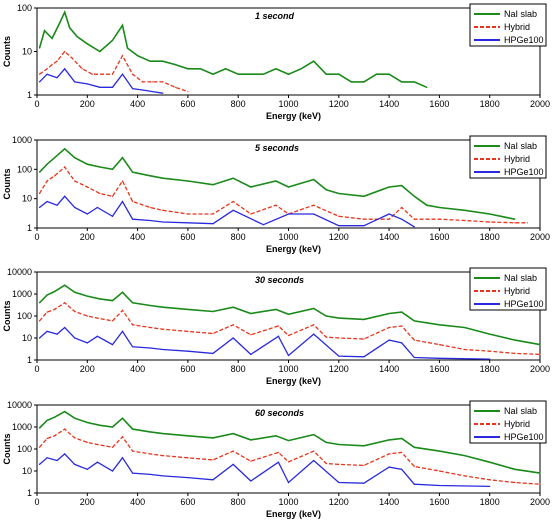 Image resolution: width=553 pixels, height=530 pixels. Describe the element at coordinates (277, 148) in the screenshot. I see `chart-title: 5 seconds` at that location.